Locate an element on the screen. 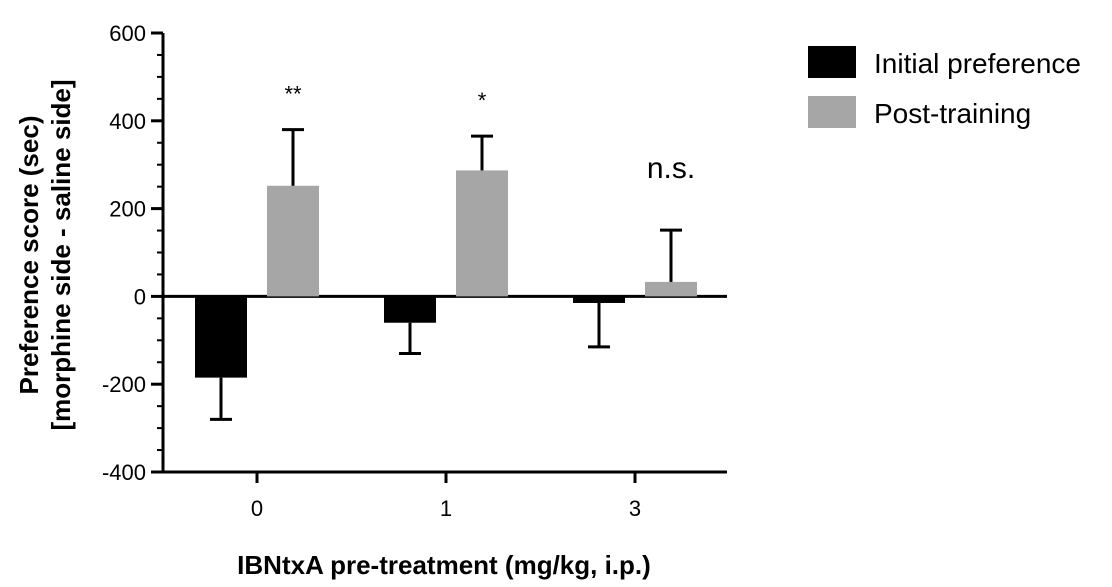 The height and width of the screenshot is (587, 1112). y-tick-label: 200 is located at coordinates (127, 209).